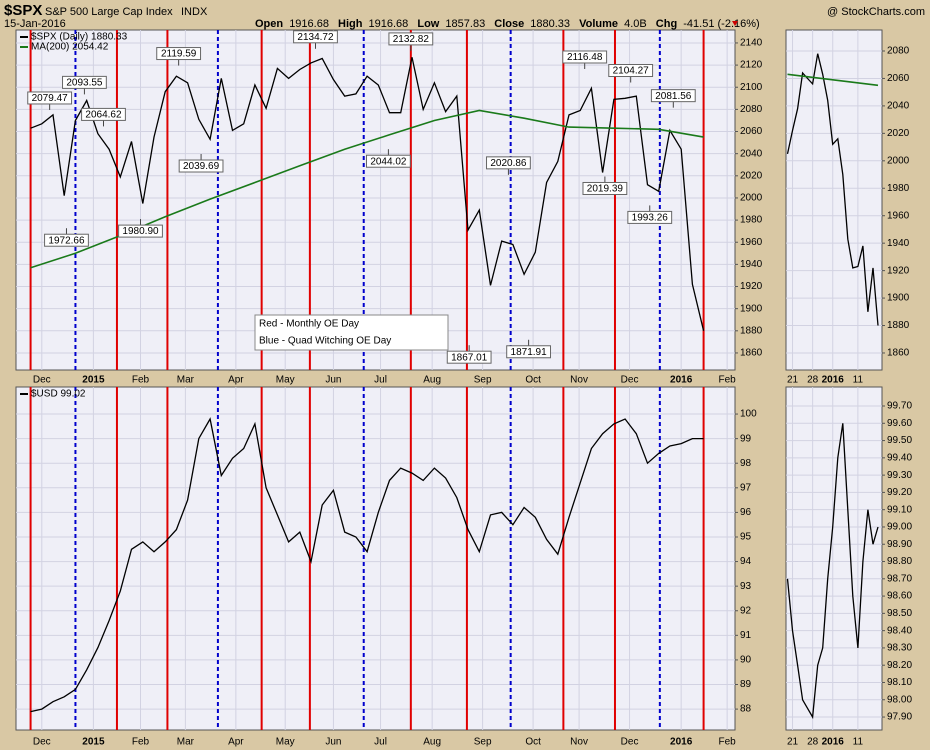  I want to click on y-tick-label: 2140, so click(751, 43).